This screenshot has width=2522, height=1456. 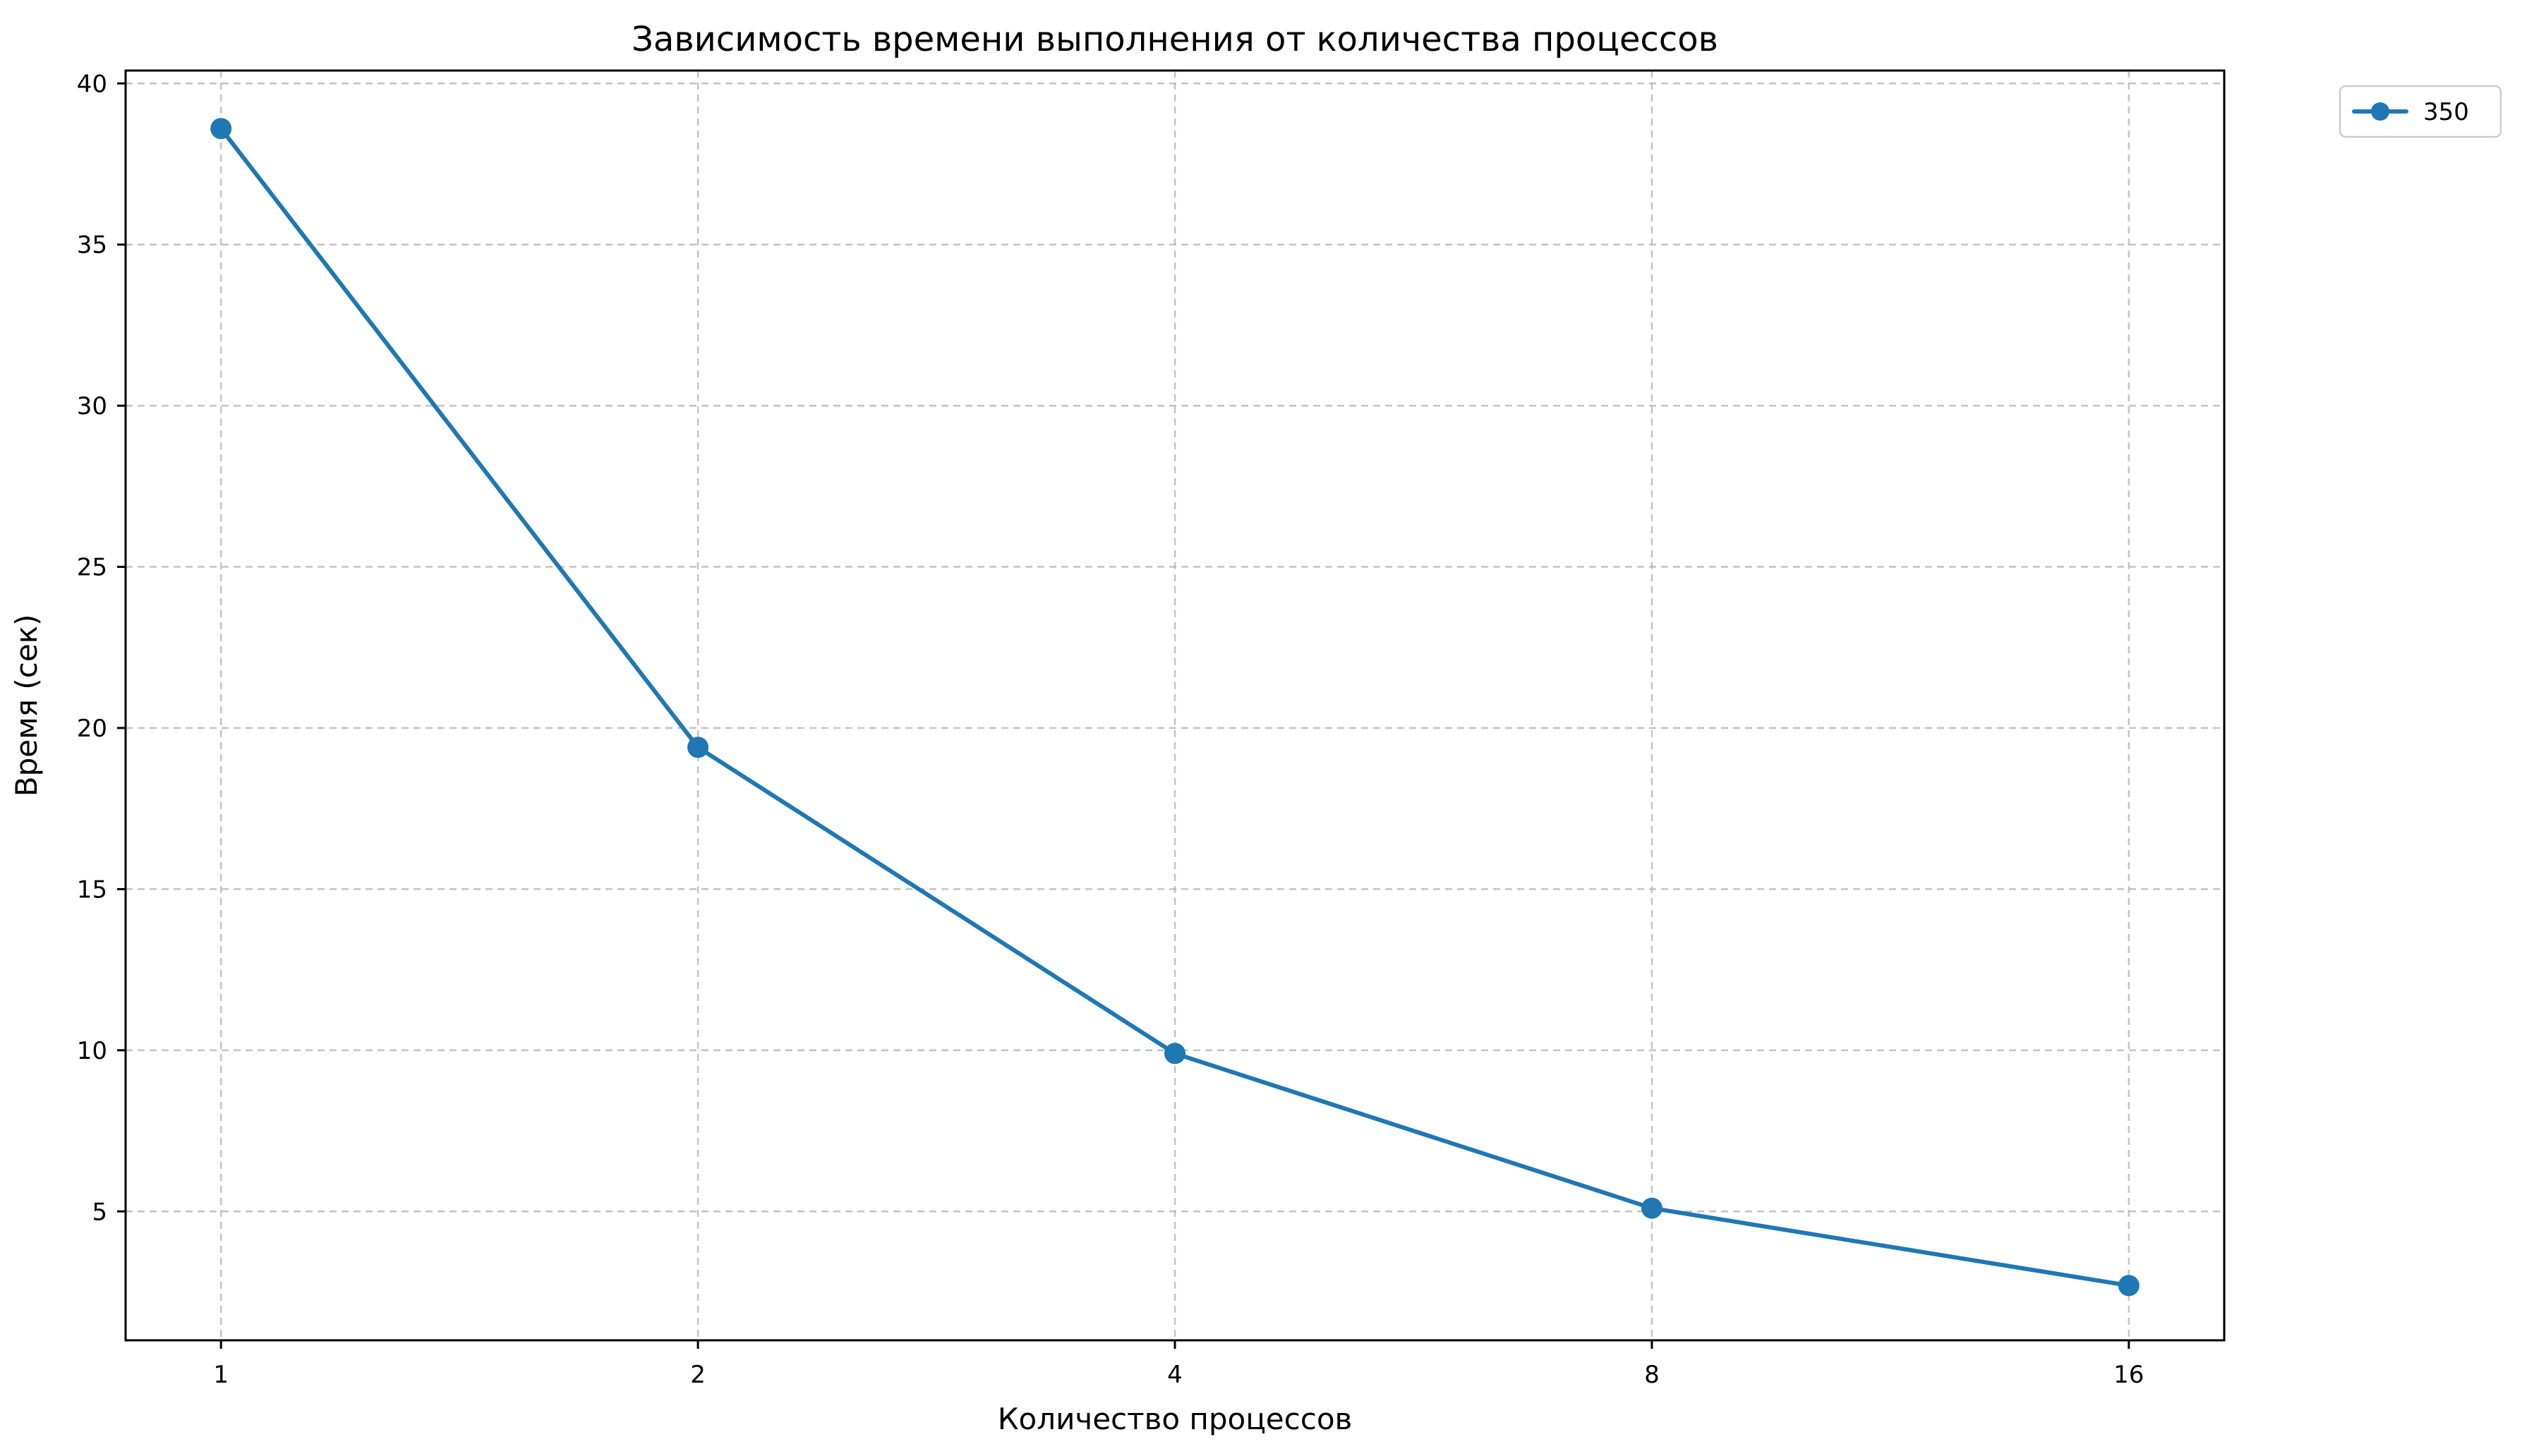 What do you see at coordinates (2446, 112) in the screenshot?
I see `legend-series-label: 350` at bounding box center [2446, 112].